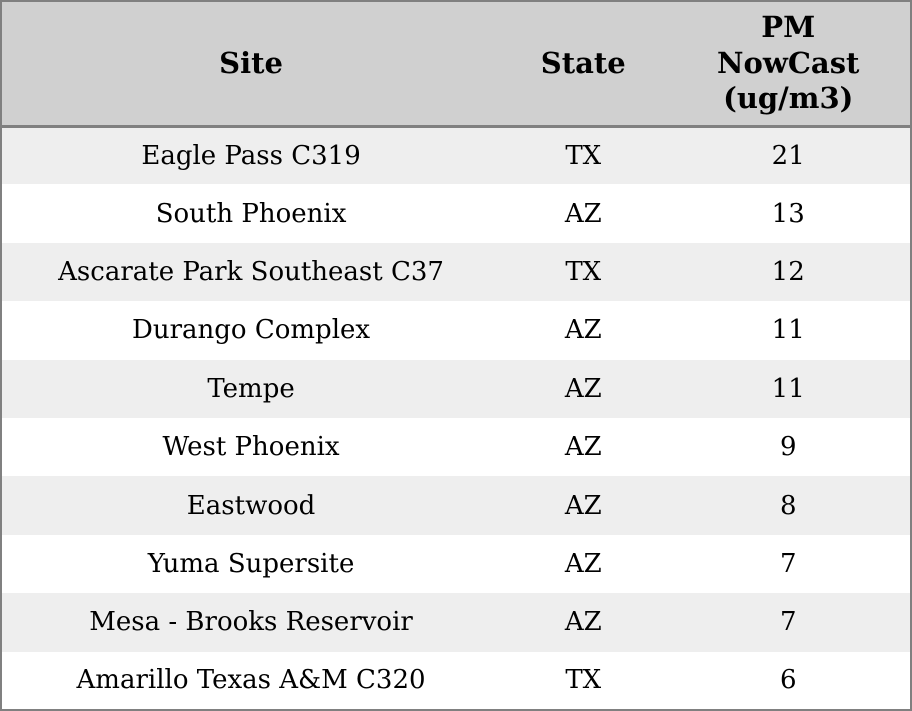  Describe the element at coordinates (251, 330) in the screenshot. I see `site-cell: Durango Complex` at that location.